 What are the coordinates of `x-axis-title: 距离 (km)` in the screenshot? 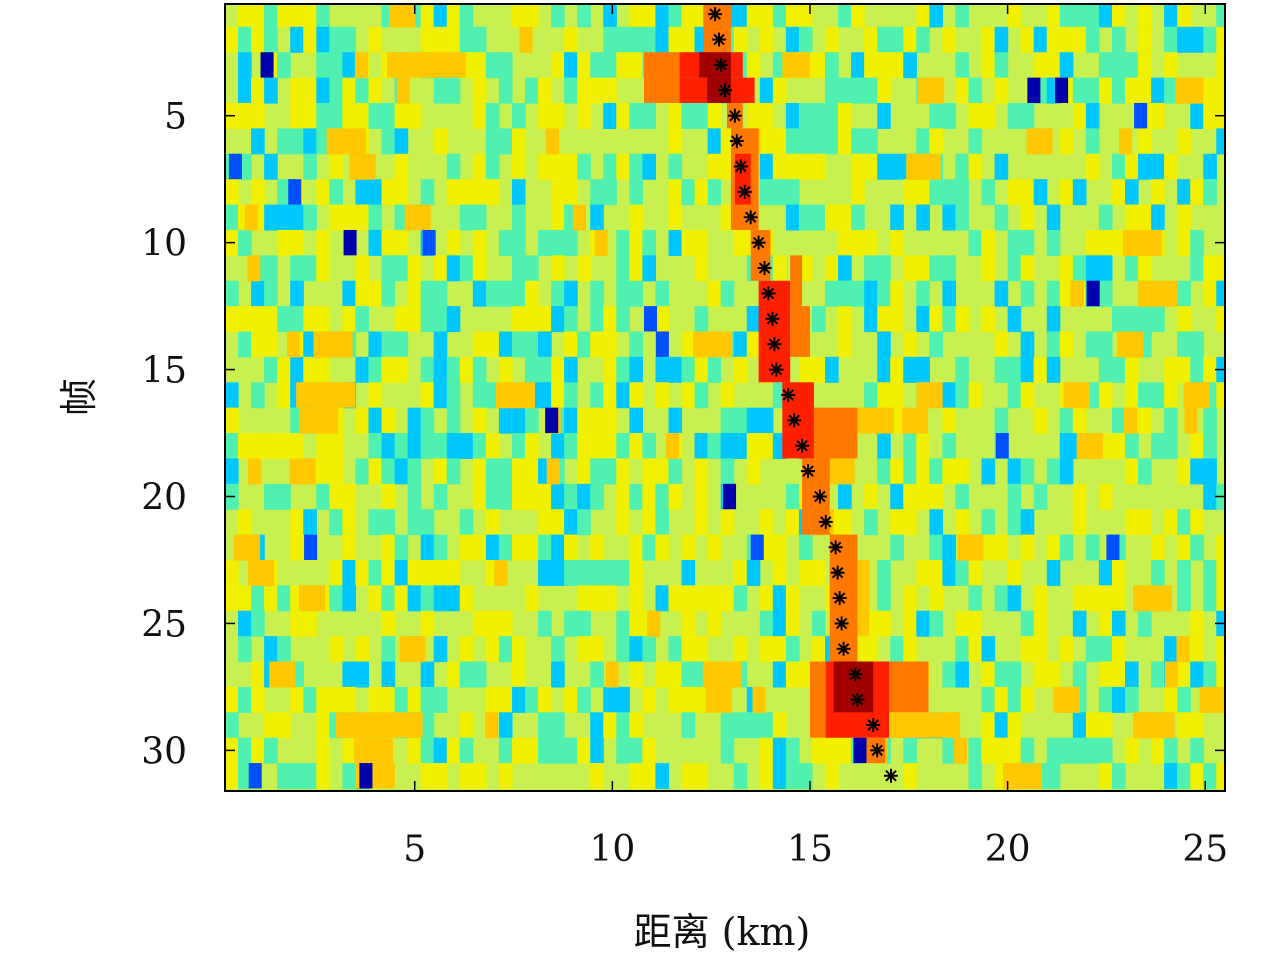 It's located at (722, 932).